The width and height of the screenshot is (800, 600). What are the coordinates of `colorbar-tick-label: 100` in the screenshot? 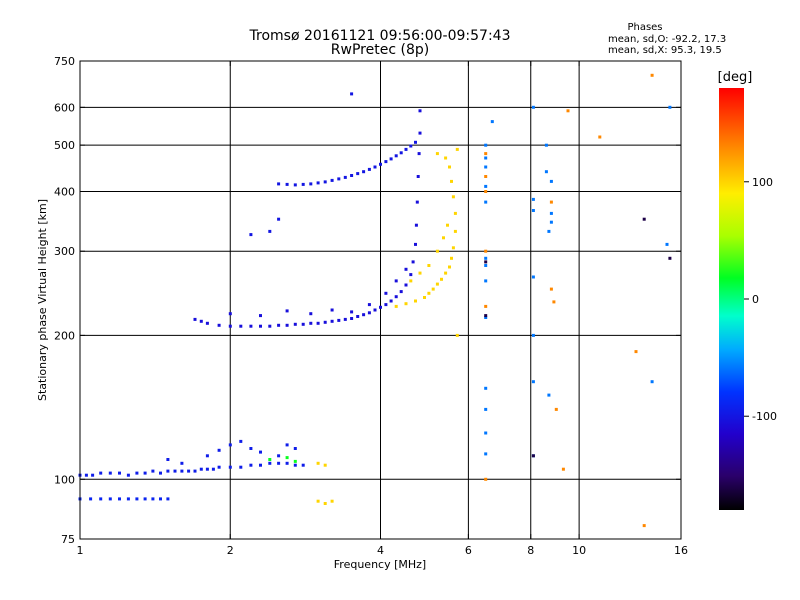 It's located at (762, 182).